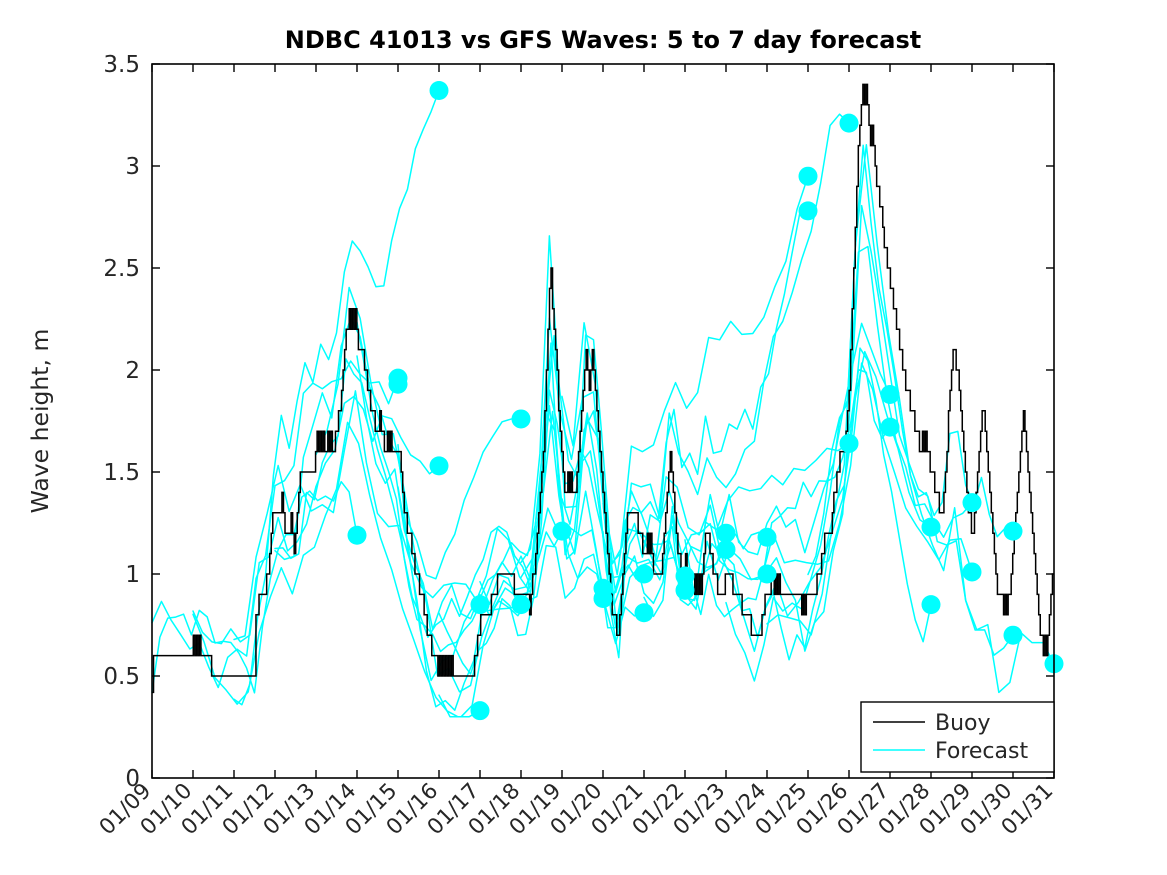  I want to click on legend-label-buoy: Buoy, so click(963, 723).